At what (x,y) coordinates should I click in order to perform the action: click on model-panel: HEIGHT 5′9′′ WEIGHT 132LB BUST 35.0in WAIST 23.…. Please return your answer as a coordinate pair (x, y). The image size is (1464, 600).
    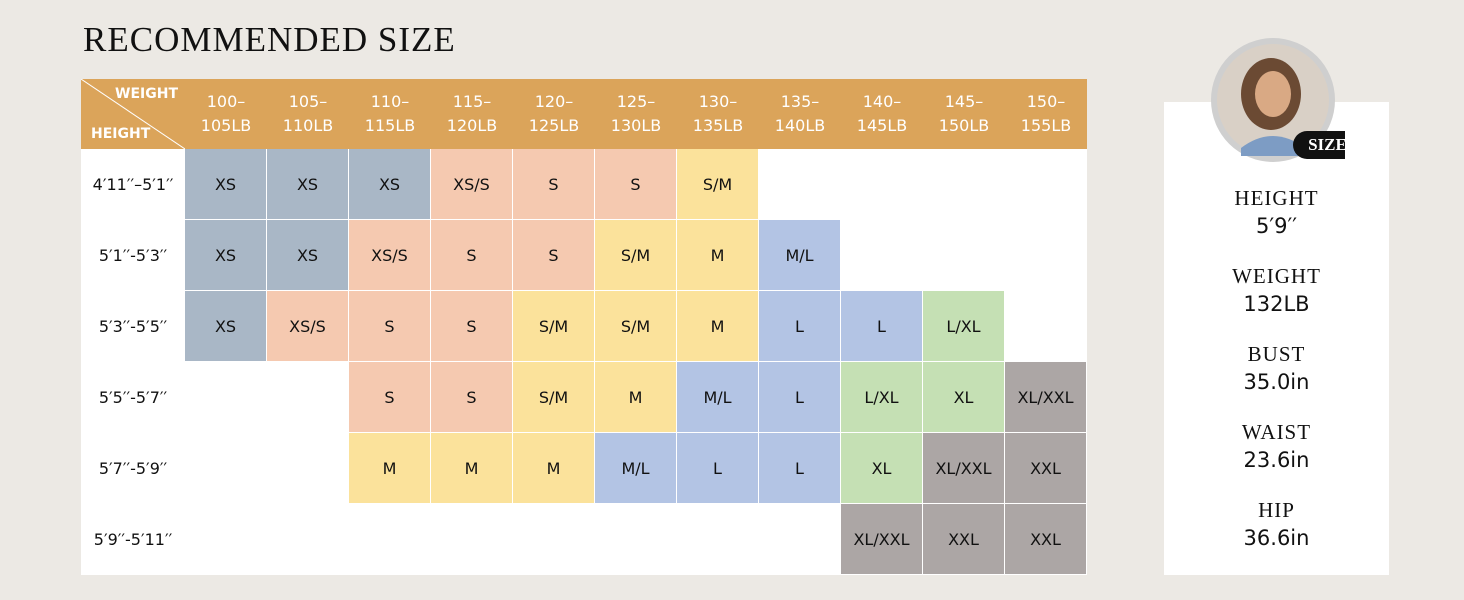
    Looking at the image, I should click on (1276, 338).